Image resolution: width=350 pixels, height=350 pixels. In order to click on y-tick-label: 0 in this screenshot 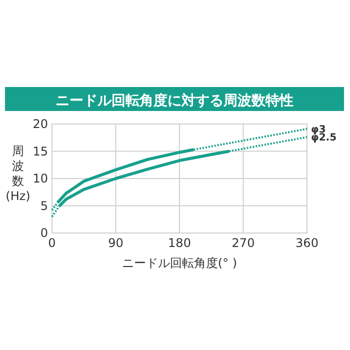, I will do `click(44, 233)`.